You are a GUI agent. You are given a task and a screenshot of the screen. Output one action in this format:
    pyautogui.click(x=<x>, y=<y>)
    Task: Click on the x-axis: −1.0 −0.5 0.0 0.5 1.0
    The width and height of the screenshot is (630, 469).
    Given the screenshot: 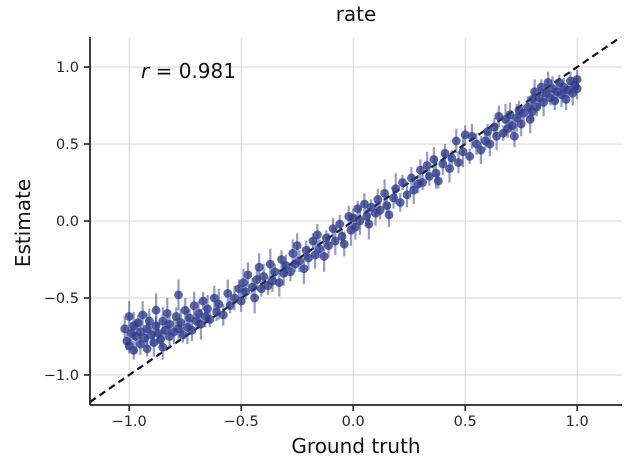 What is the action you would take?
    pyautogui.click(x=350, y=417)
    